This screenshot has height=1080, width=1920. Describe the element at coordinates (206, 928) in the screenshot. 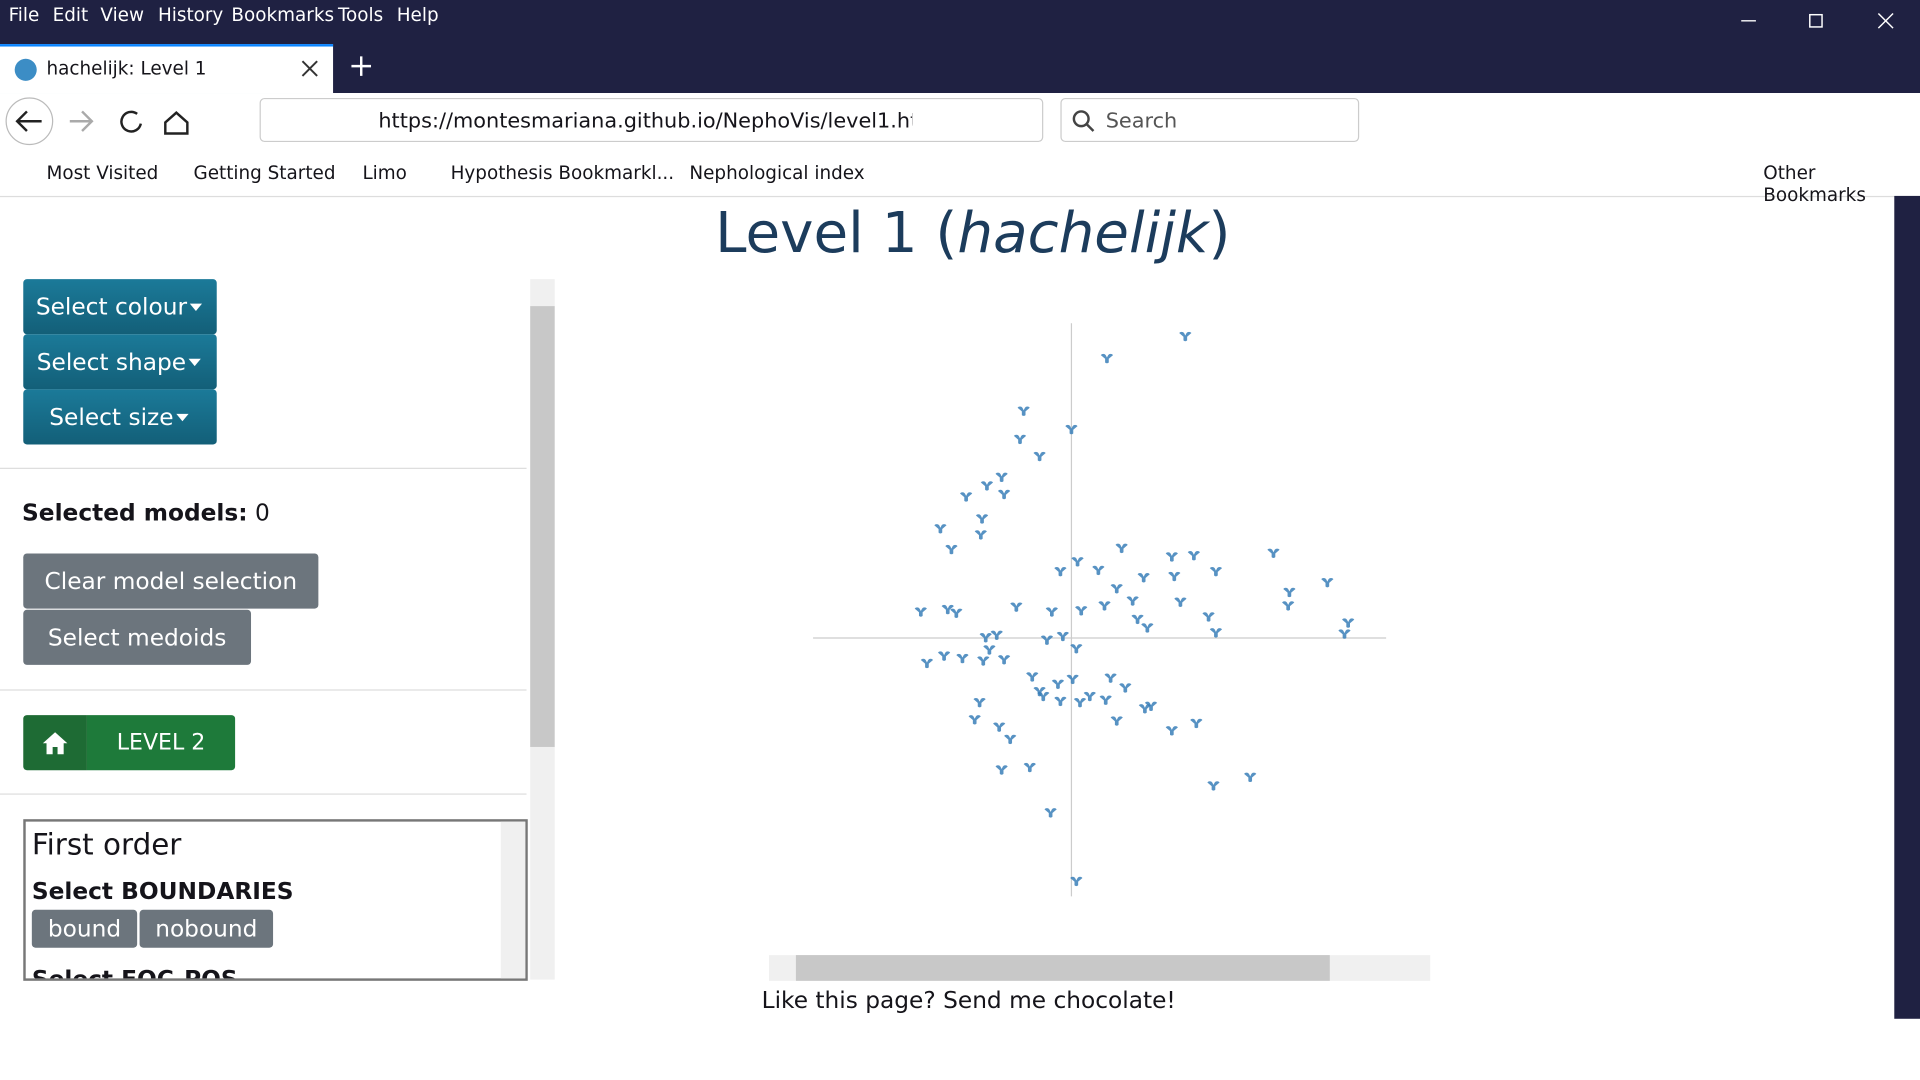

I see `option-button: nobound` at that location.